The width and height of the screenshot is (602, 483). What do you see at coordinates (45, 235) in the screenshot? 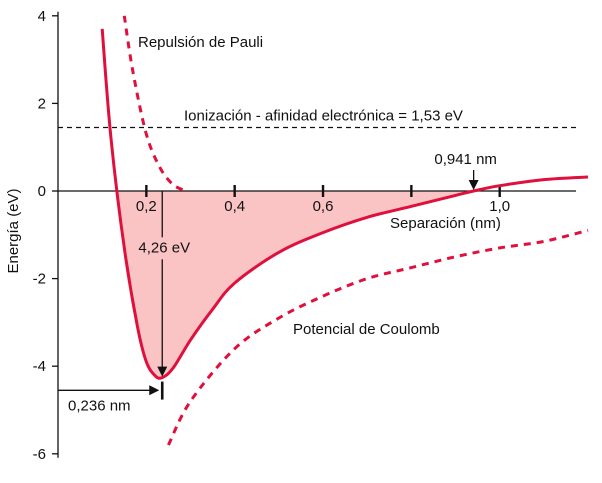
I see `y-ticks: -6 -4 -2 0 2 4` at bounding box center [45, 235].